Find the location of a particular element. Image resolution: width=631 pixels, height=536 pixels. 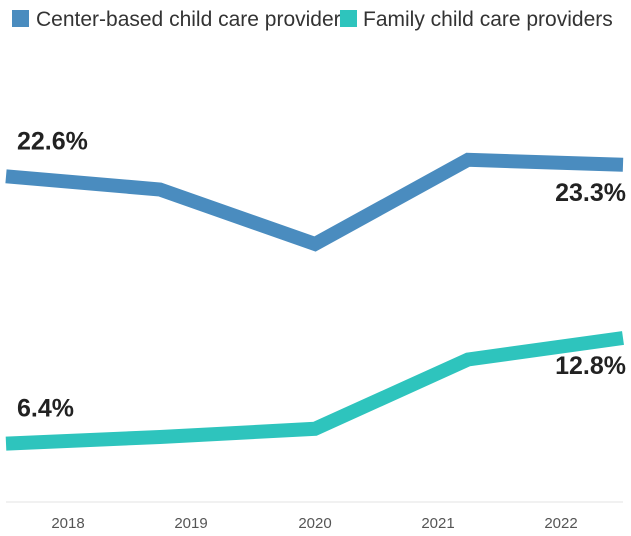

legend-swatch-center-based is located at coordinates (20, 18).